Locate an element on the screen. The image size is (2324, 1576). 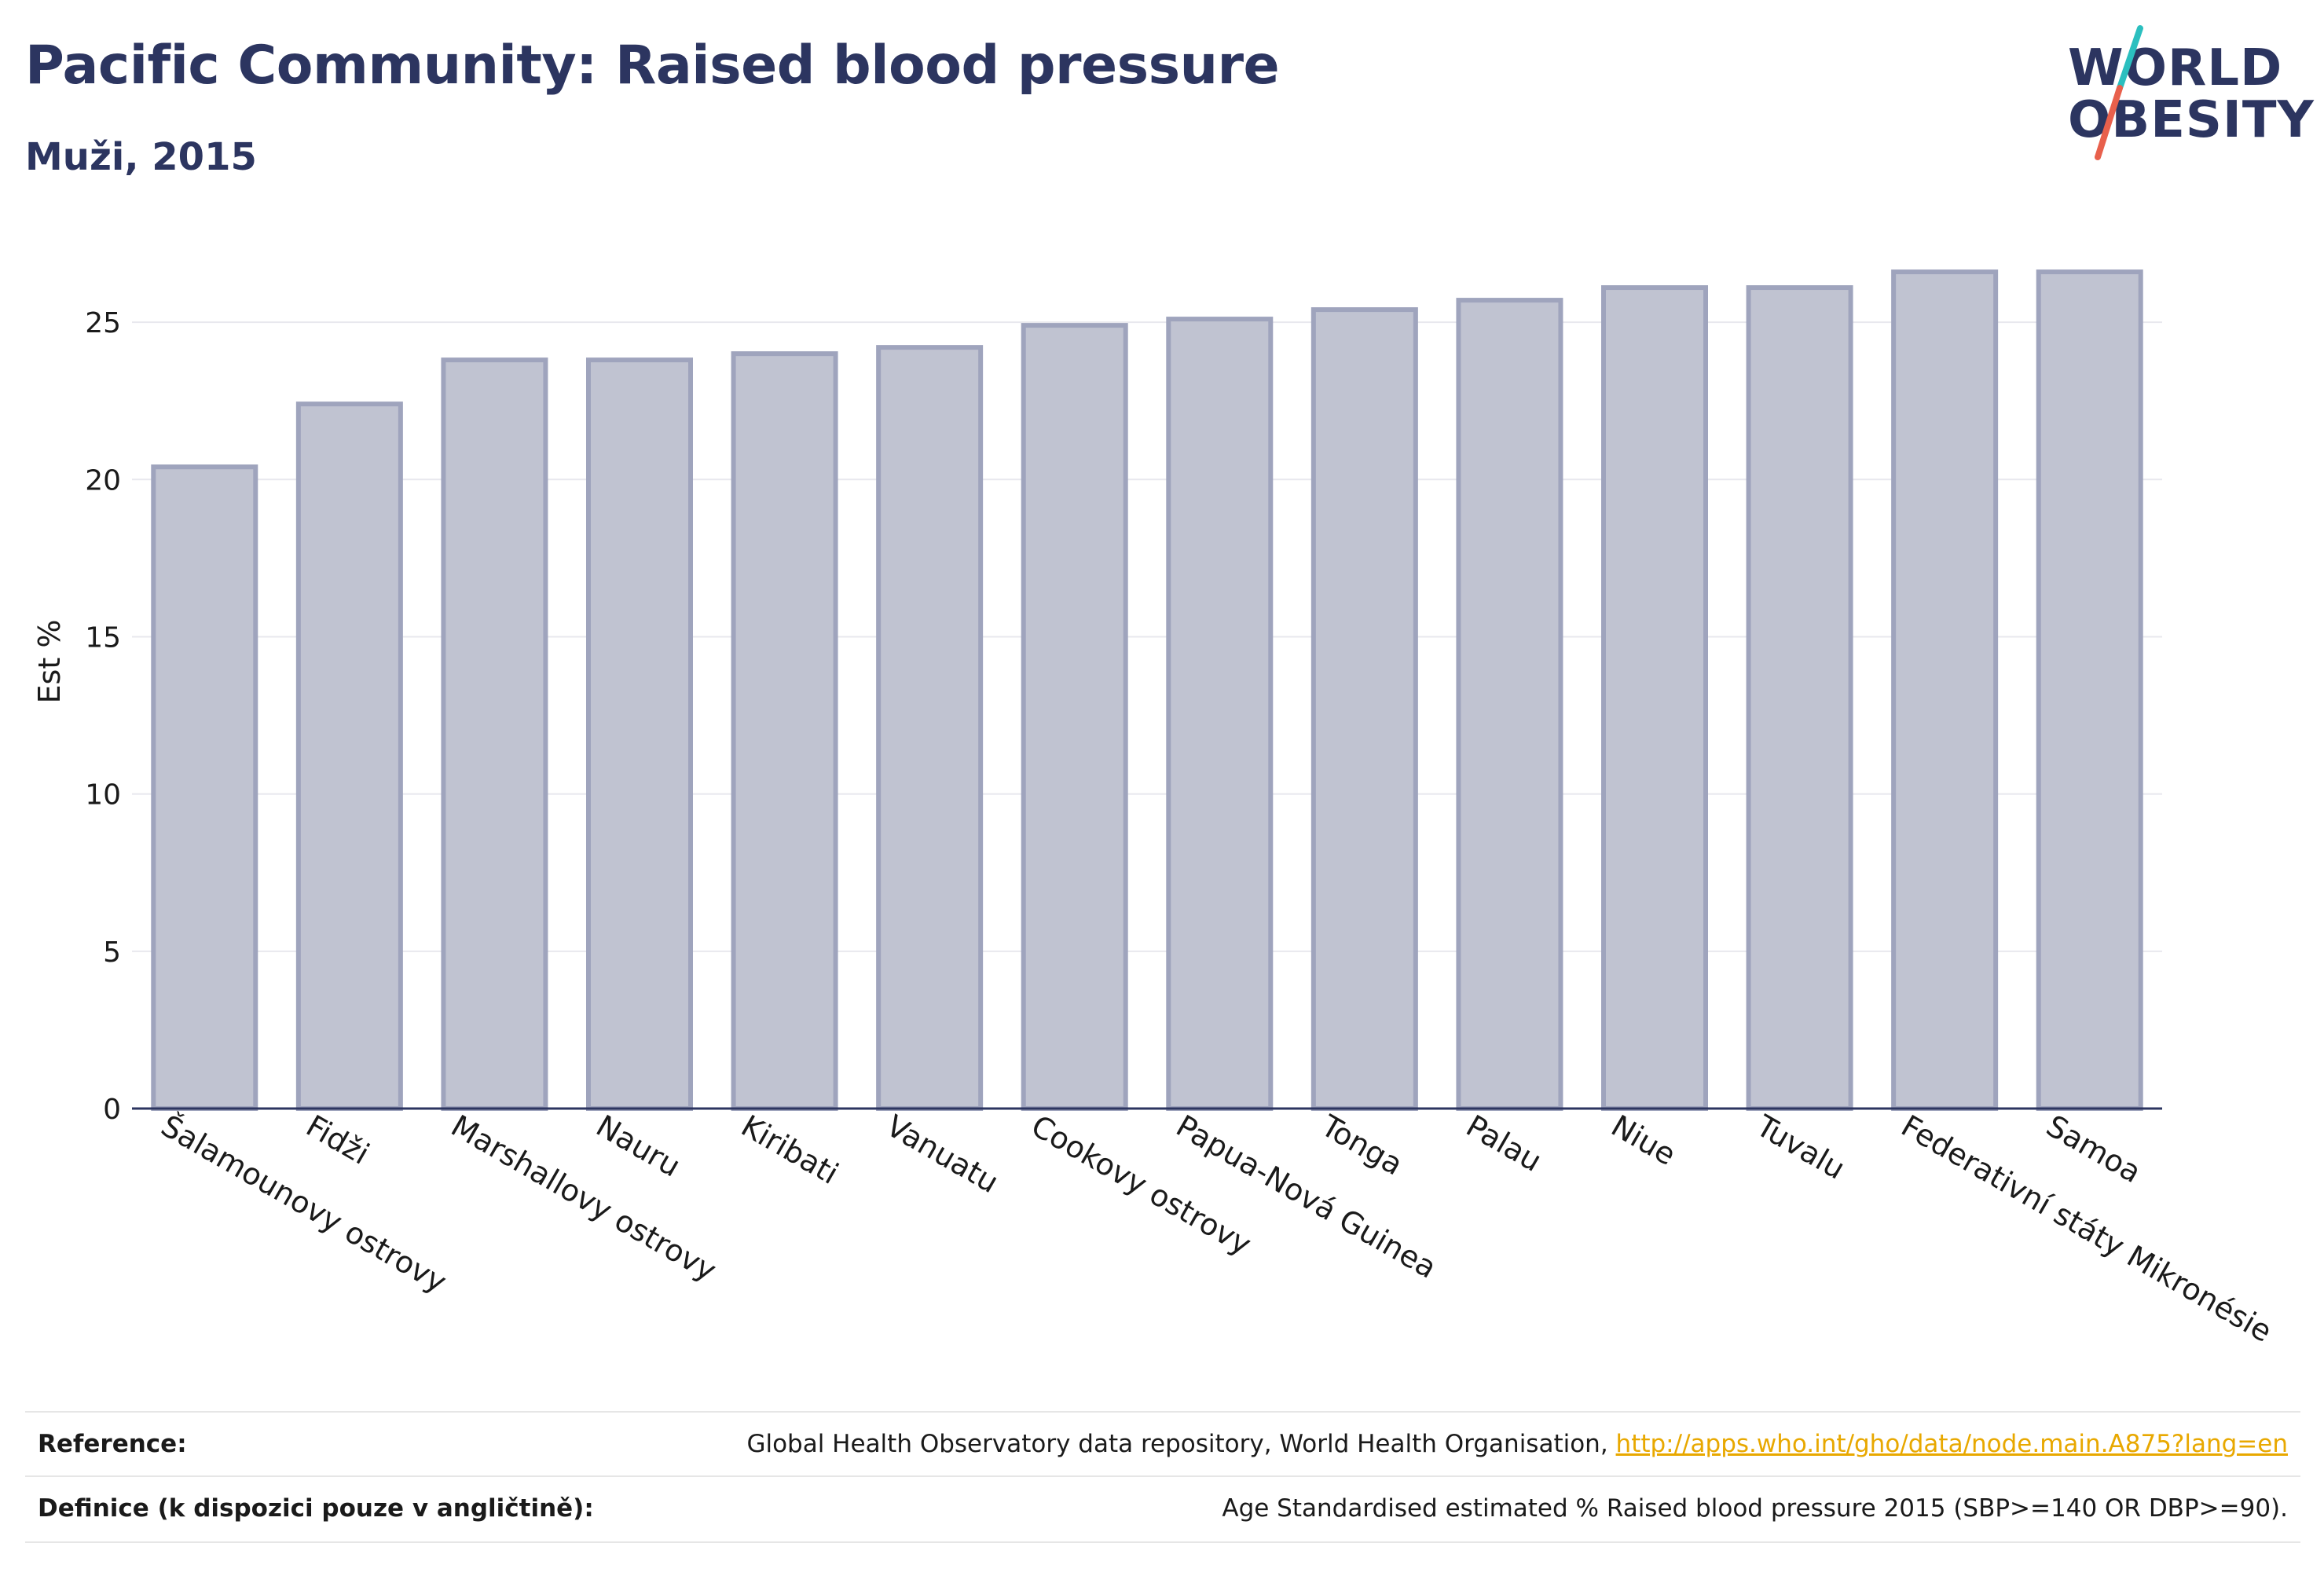
footer-divider is located at coordinates (1162, 1542).